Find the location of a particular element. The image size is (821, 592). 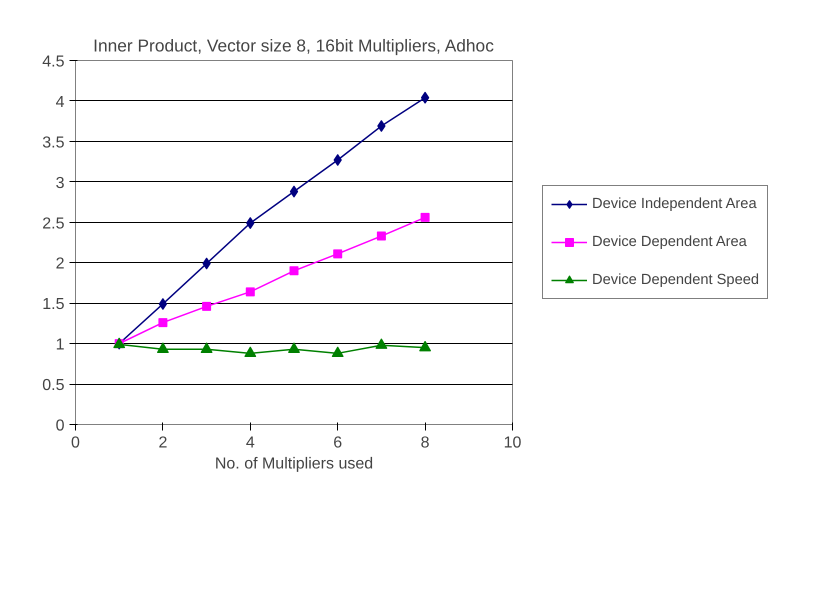

x-tick-label: 2 is located at coordinates (163, 443).